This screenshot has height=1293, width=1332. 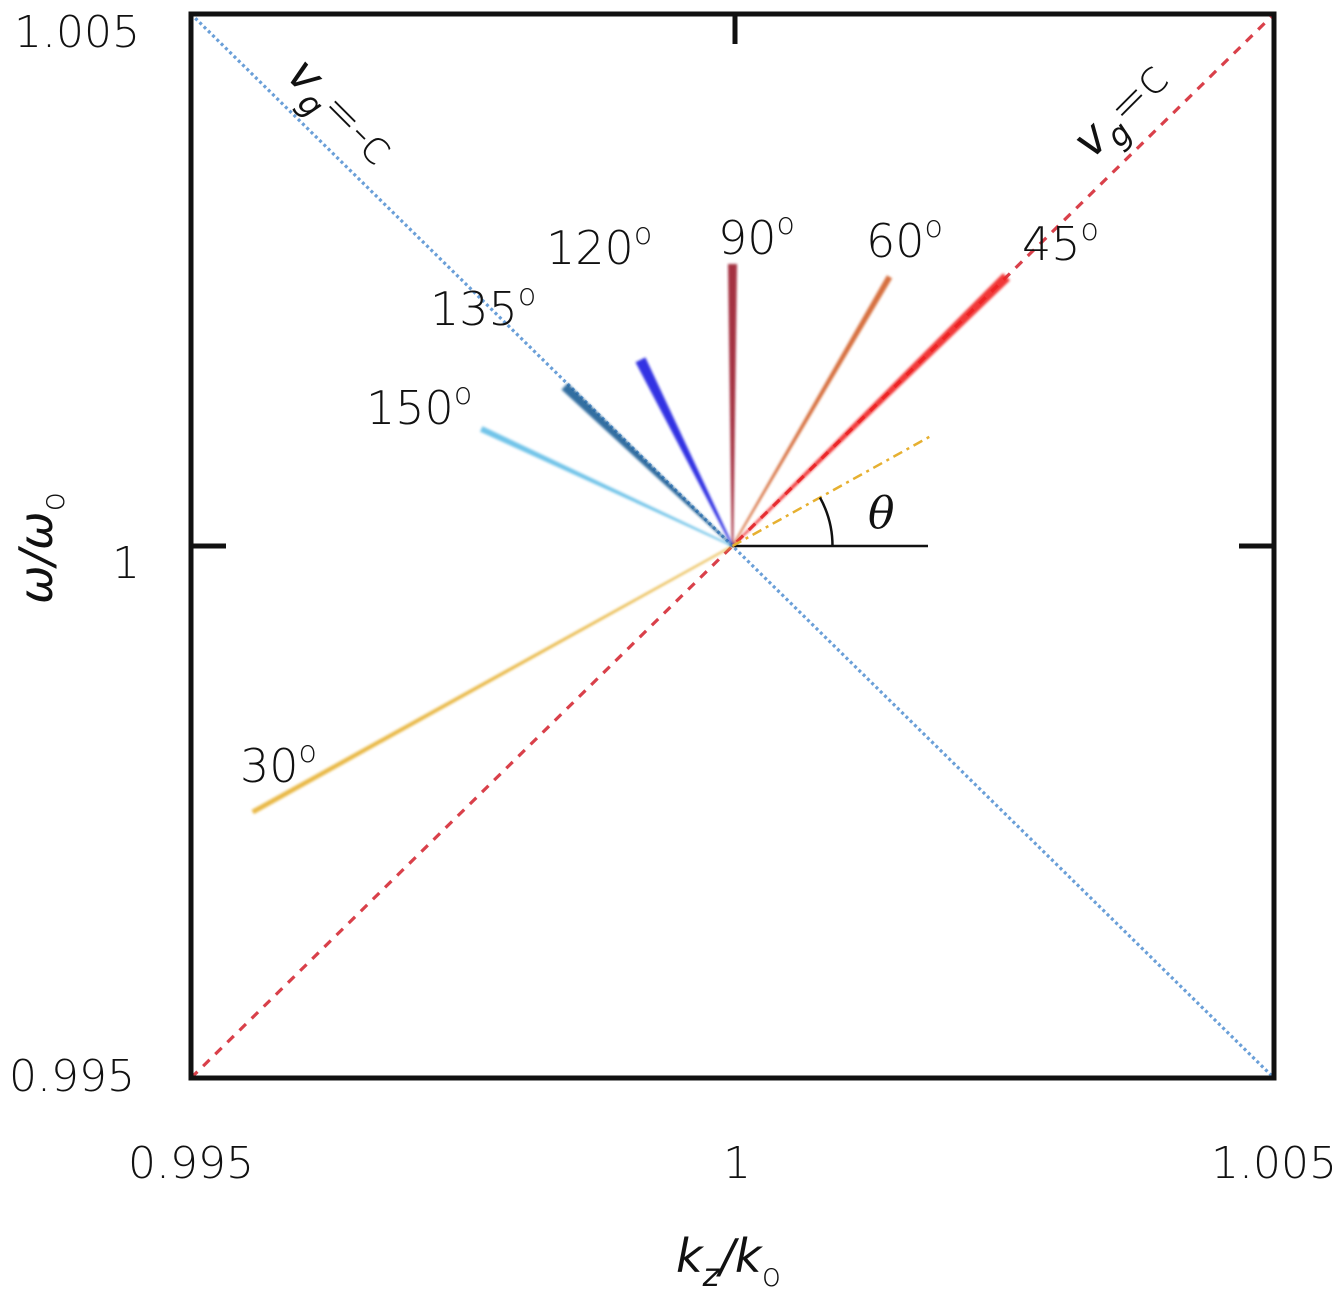 I want to click on theta-guide-line, so click(x=830, y=491).